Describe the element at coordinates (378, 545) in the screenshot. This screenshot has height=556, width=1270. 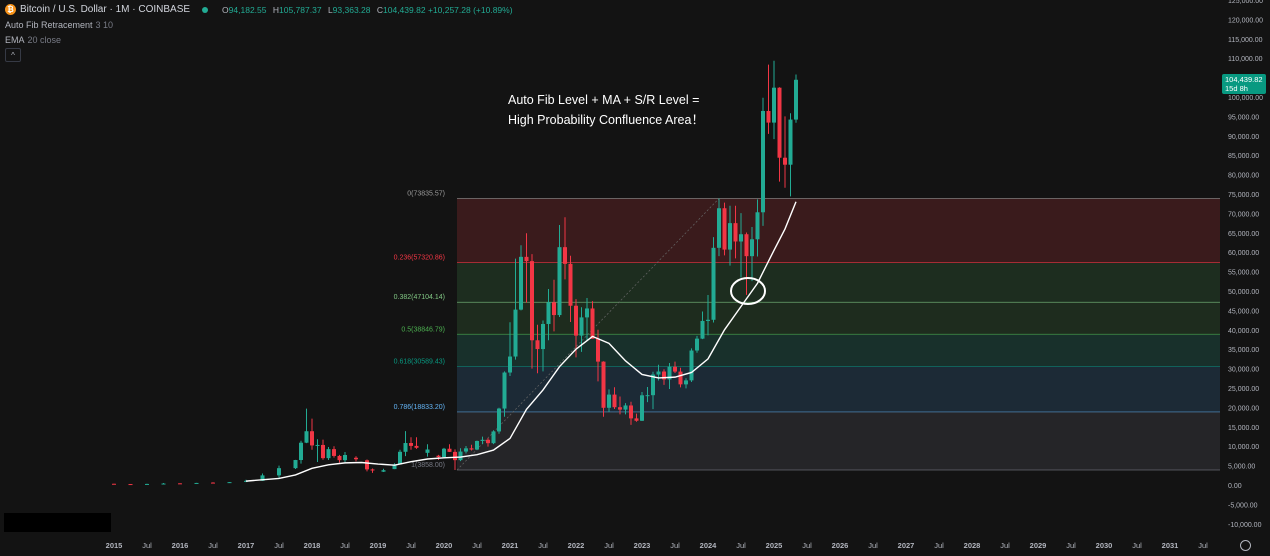
I see `x-axis-tick-label: 2019` at that location.